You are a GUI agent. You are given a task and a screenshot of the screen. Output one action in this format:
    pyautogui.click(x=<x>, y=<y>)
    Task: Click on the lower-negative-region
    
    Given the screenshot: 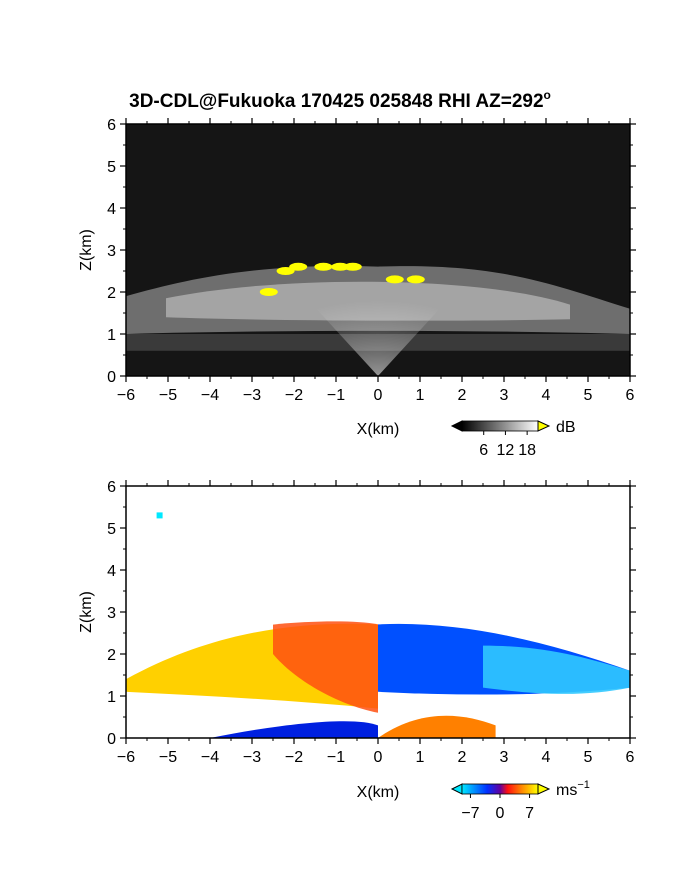 What is the action you would take?
    pyautogui.click(x=294, y=729)
    